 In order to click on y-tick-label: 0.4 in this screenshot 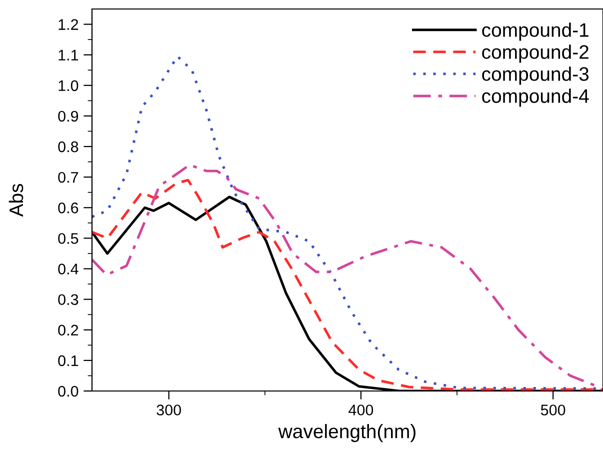, I will do `click(68, 269)`.